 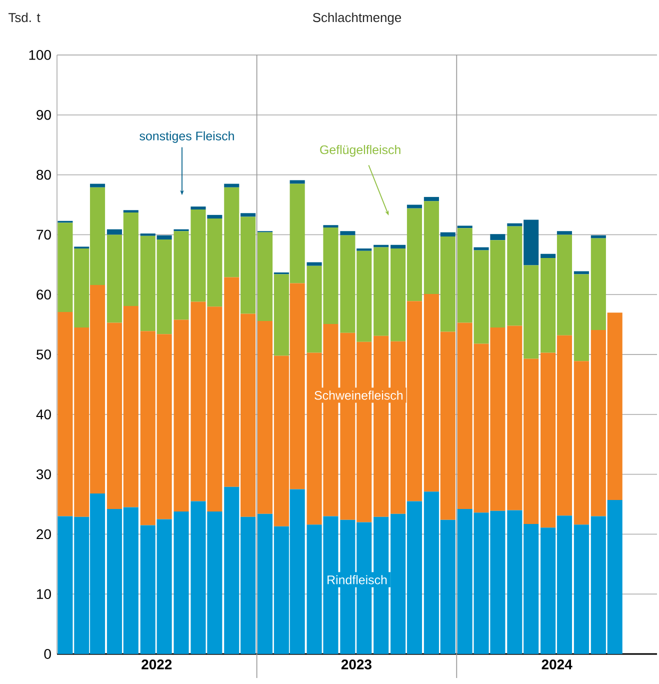 What do you see at coordinates (43, 235) in the screenshot?
I see `y-tick-label: 70` at bounding box center [43, 235].